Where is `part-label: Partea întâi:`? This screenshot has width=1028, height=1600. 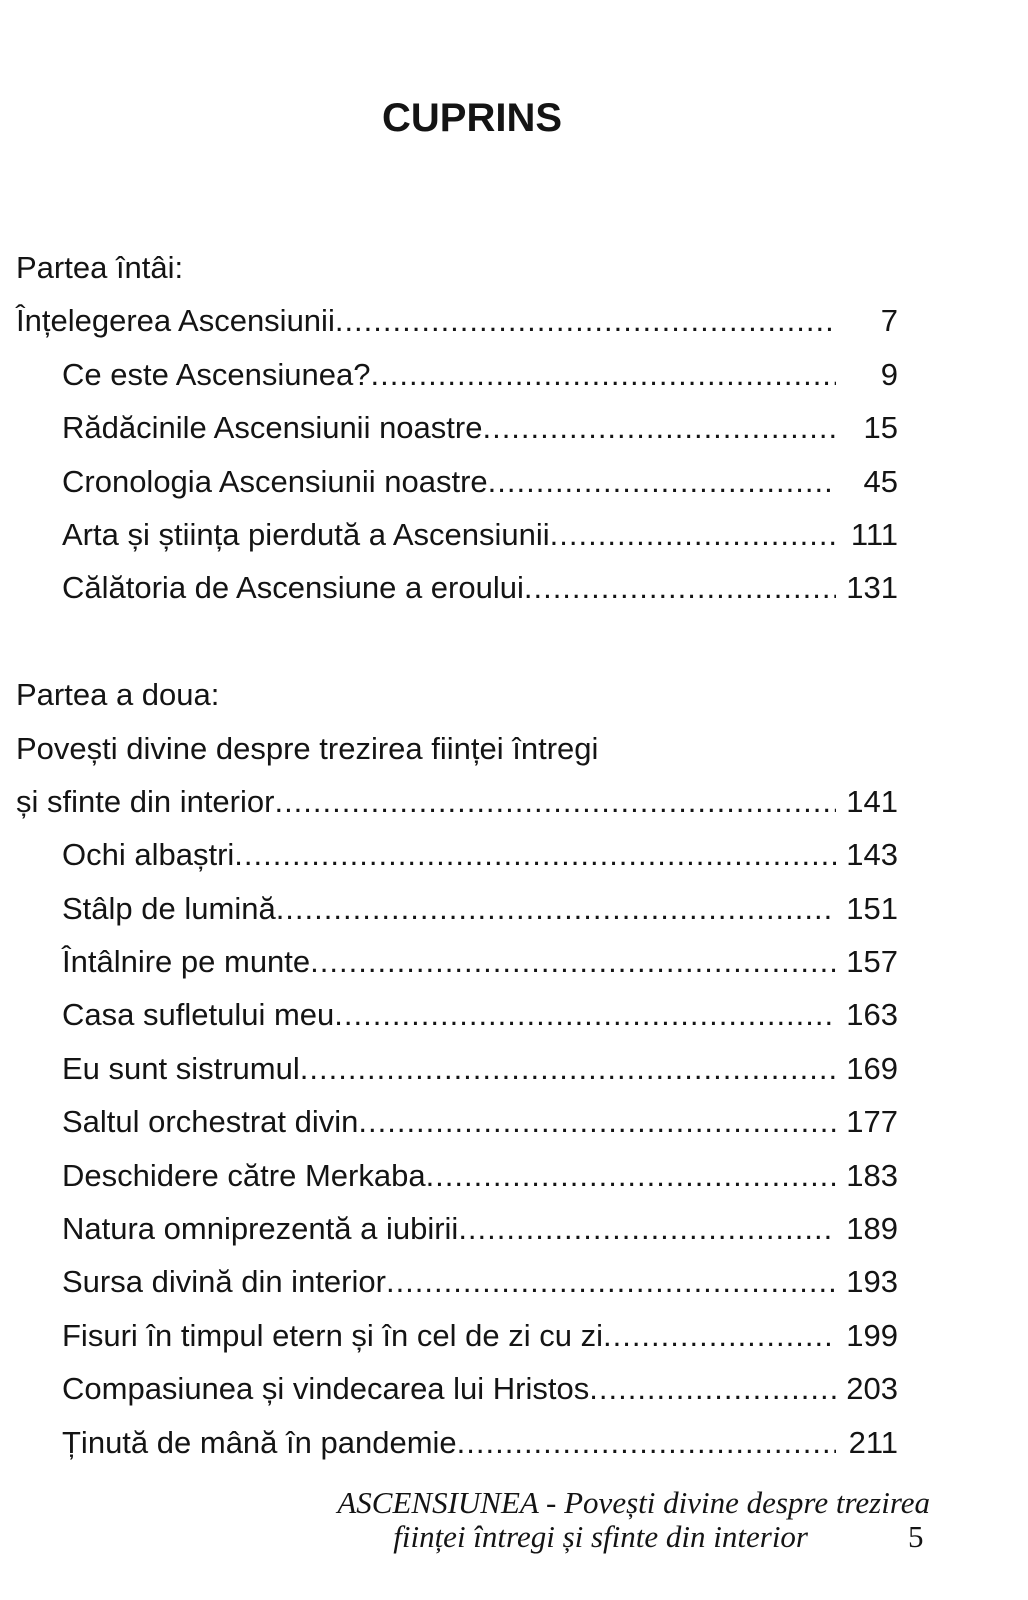
part-label: Partea întâi: is located at coordinates (457, 267).